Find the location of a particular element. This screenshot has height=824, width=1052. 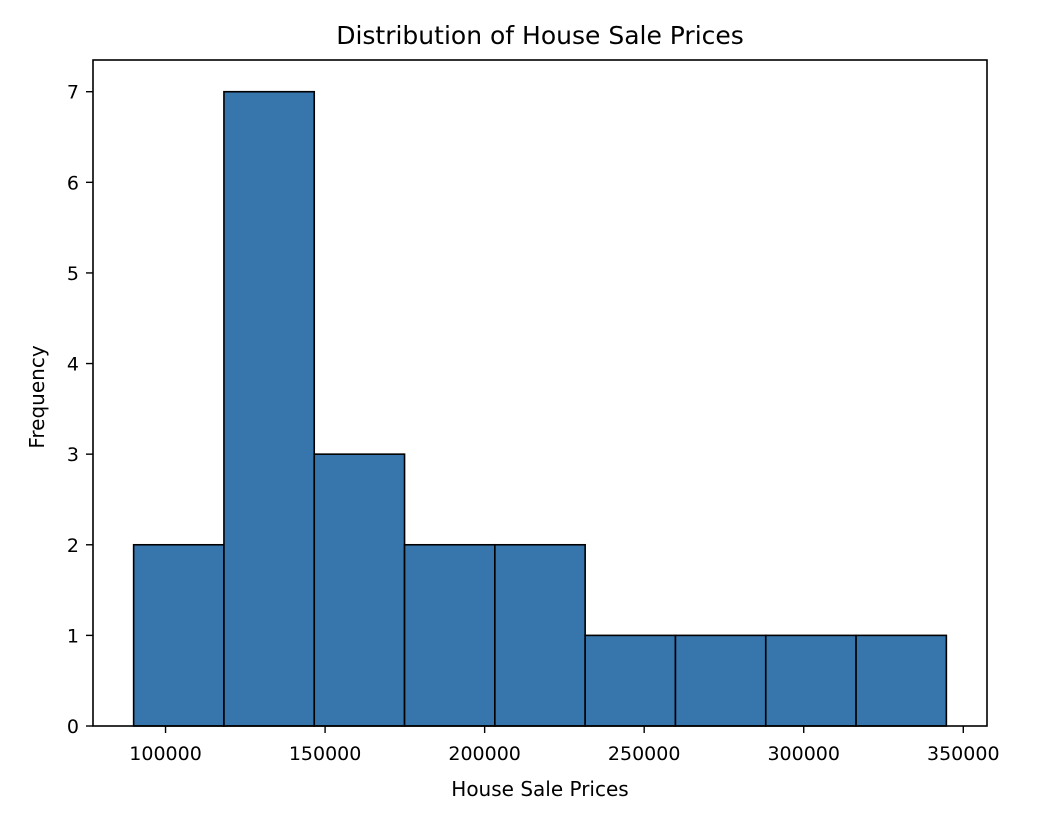

chart-title: Distribution of House Sale Prices is located at coordinates (540, 35).